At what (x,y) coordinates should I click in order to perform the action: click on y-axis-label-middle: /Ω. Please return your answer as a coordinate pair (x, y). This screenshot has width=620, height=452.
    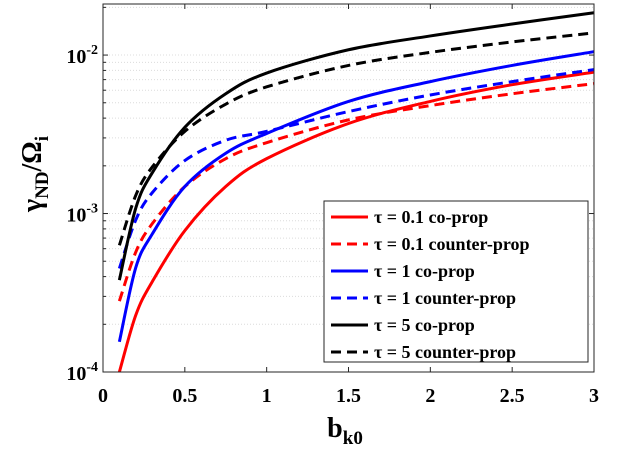
    Looking at the image, I should click on (32, 156).